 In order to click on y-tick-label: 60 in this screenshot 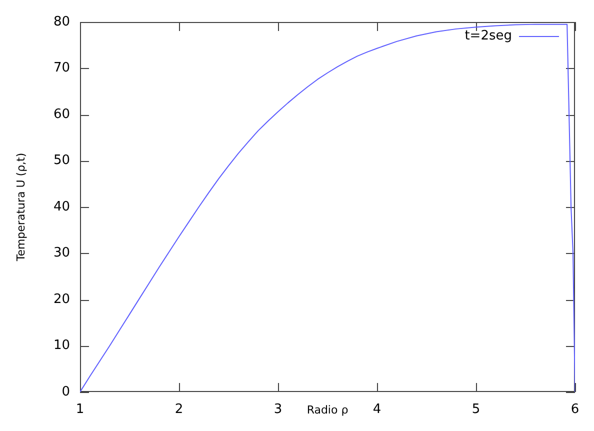, I will do `click(61, 114)`.